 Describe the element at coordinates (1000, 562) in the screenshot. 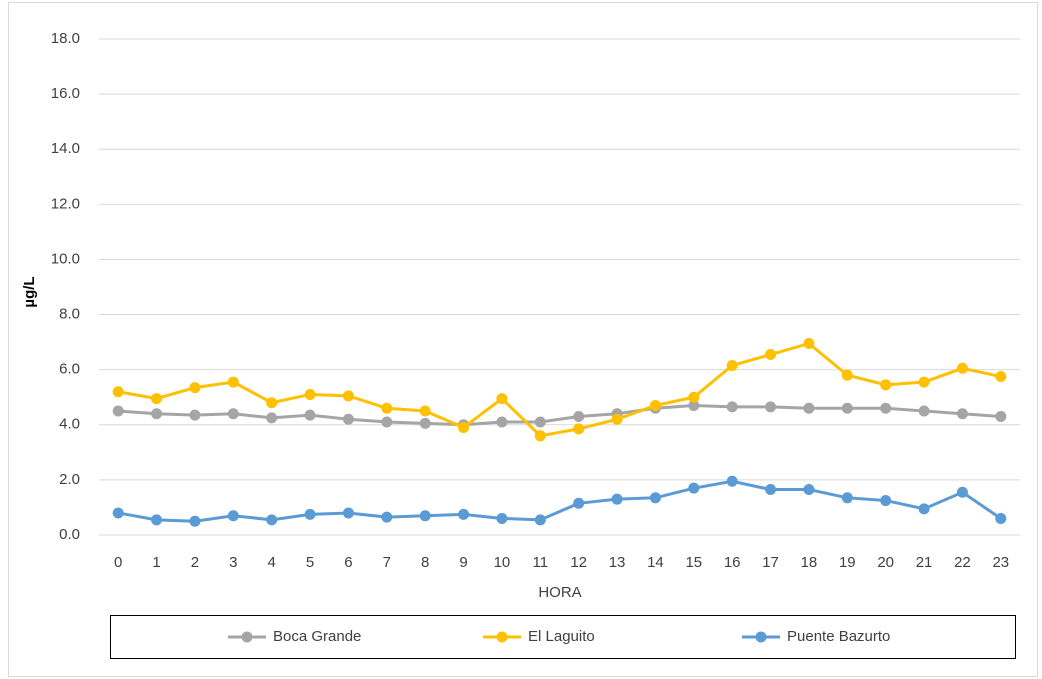

I see `x-tick-label: 23` at that location.